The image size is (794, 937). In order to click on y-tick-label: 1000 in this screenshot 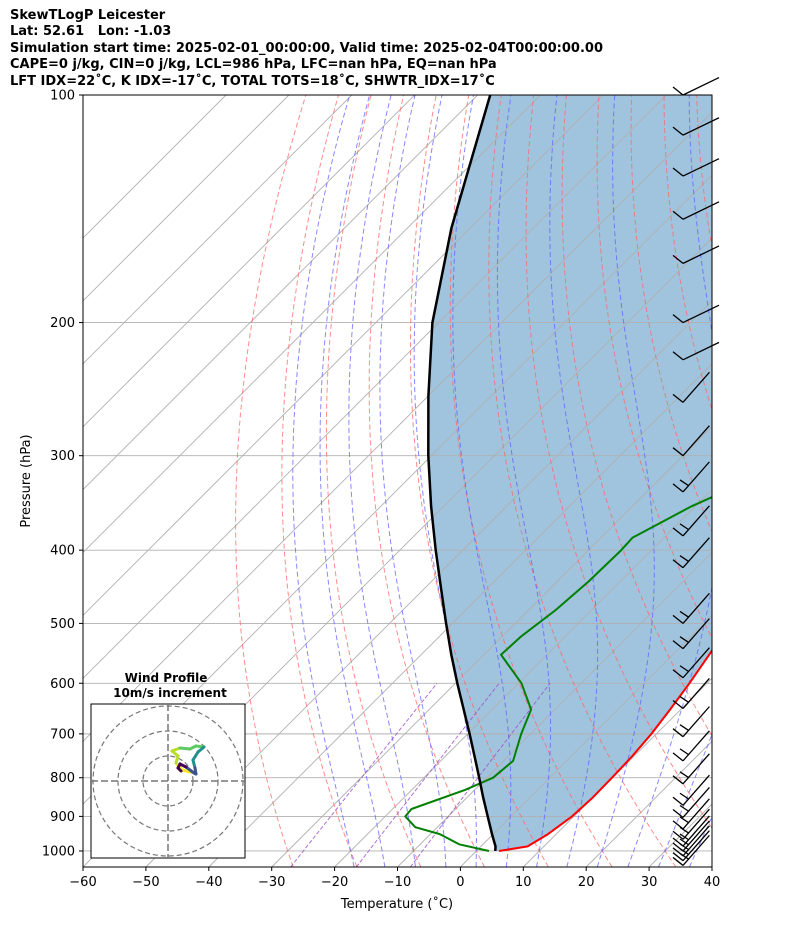, I will do `click(58, 851)`.